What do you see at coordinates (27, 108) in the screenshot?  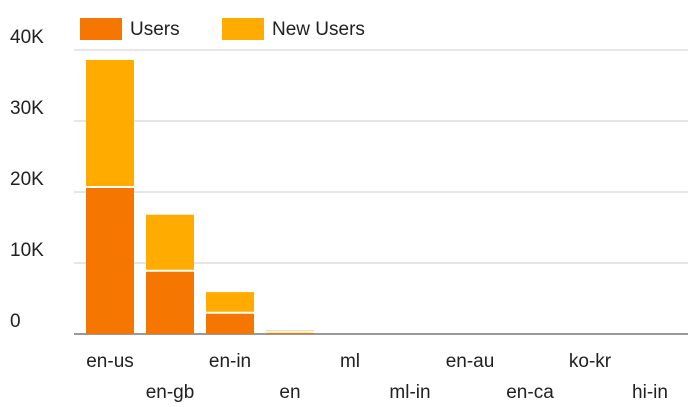 I see `y-tick-label: 30K` at bounding box center [27, 108].